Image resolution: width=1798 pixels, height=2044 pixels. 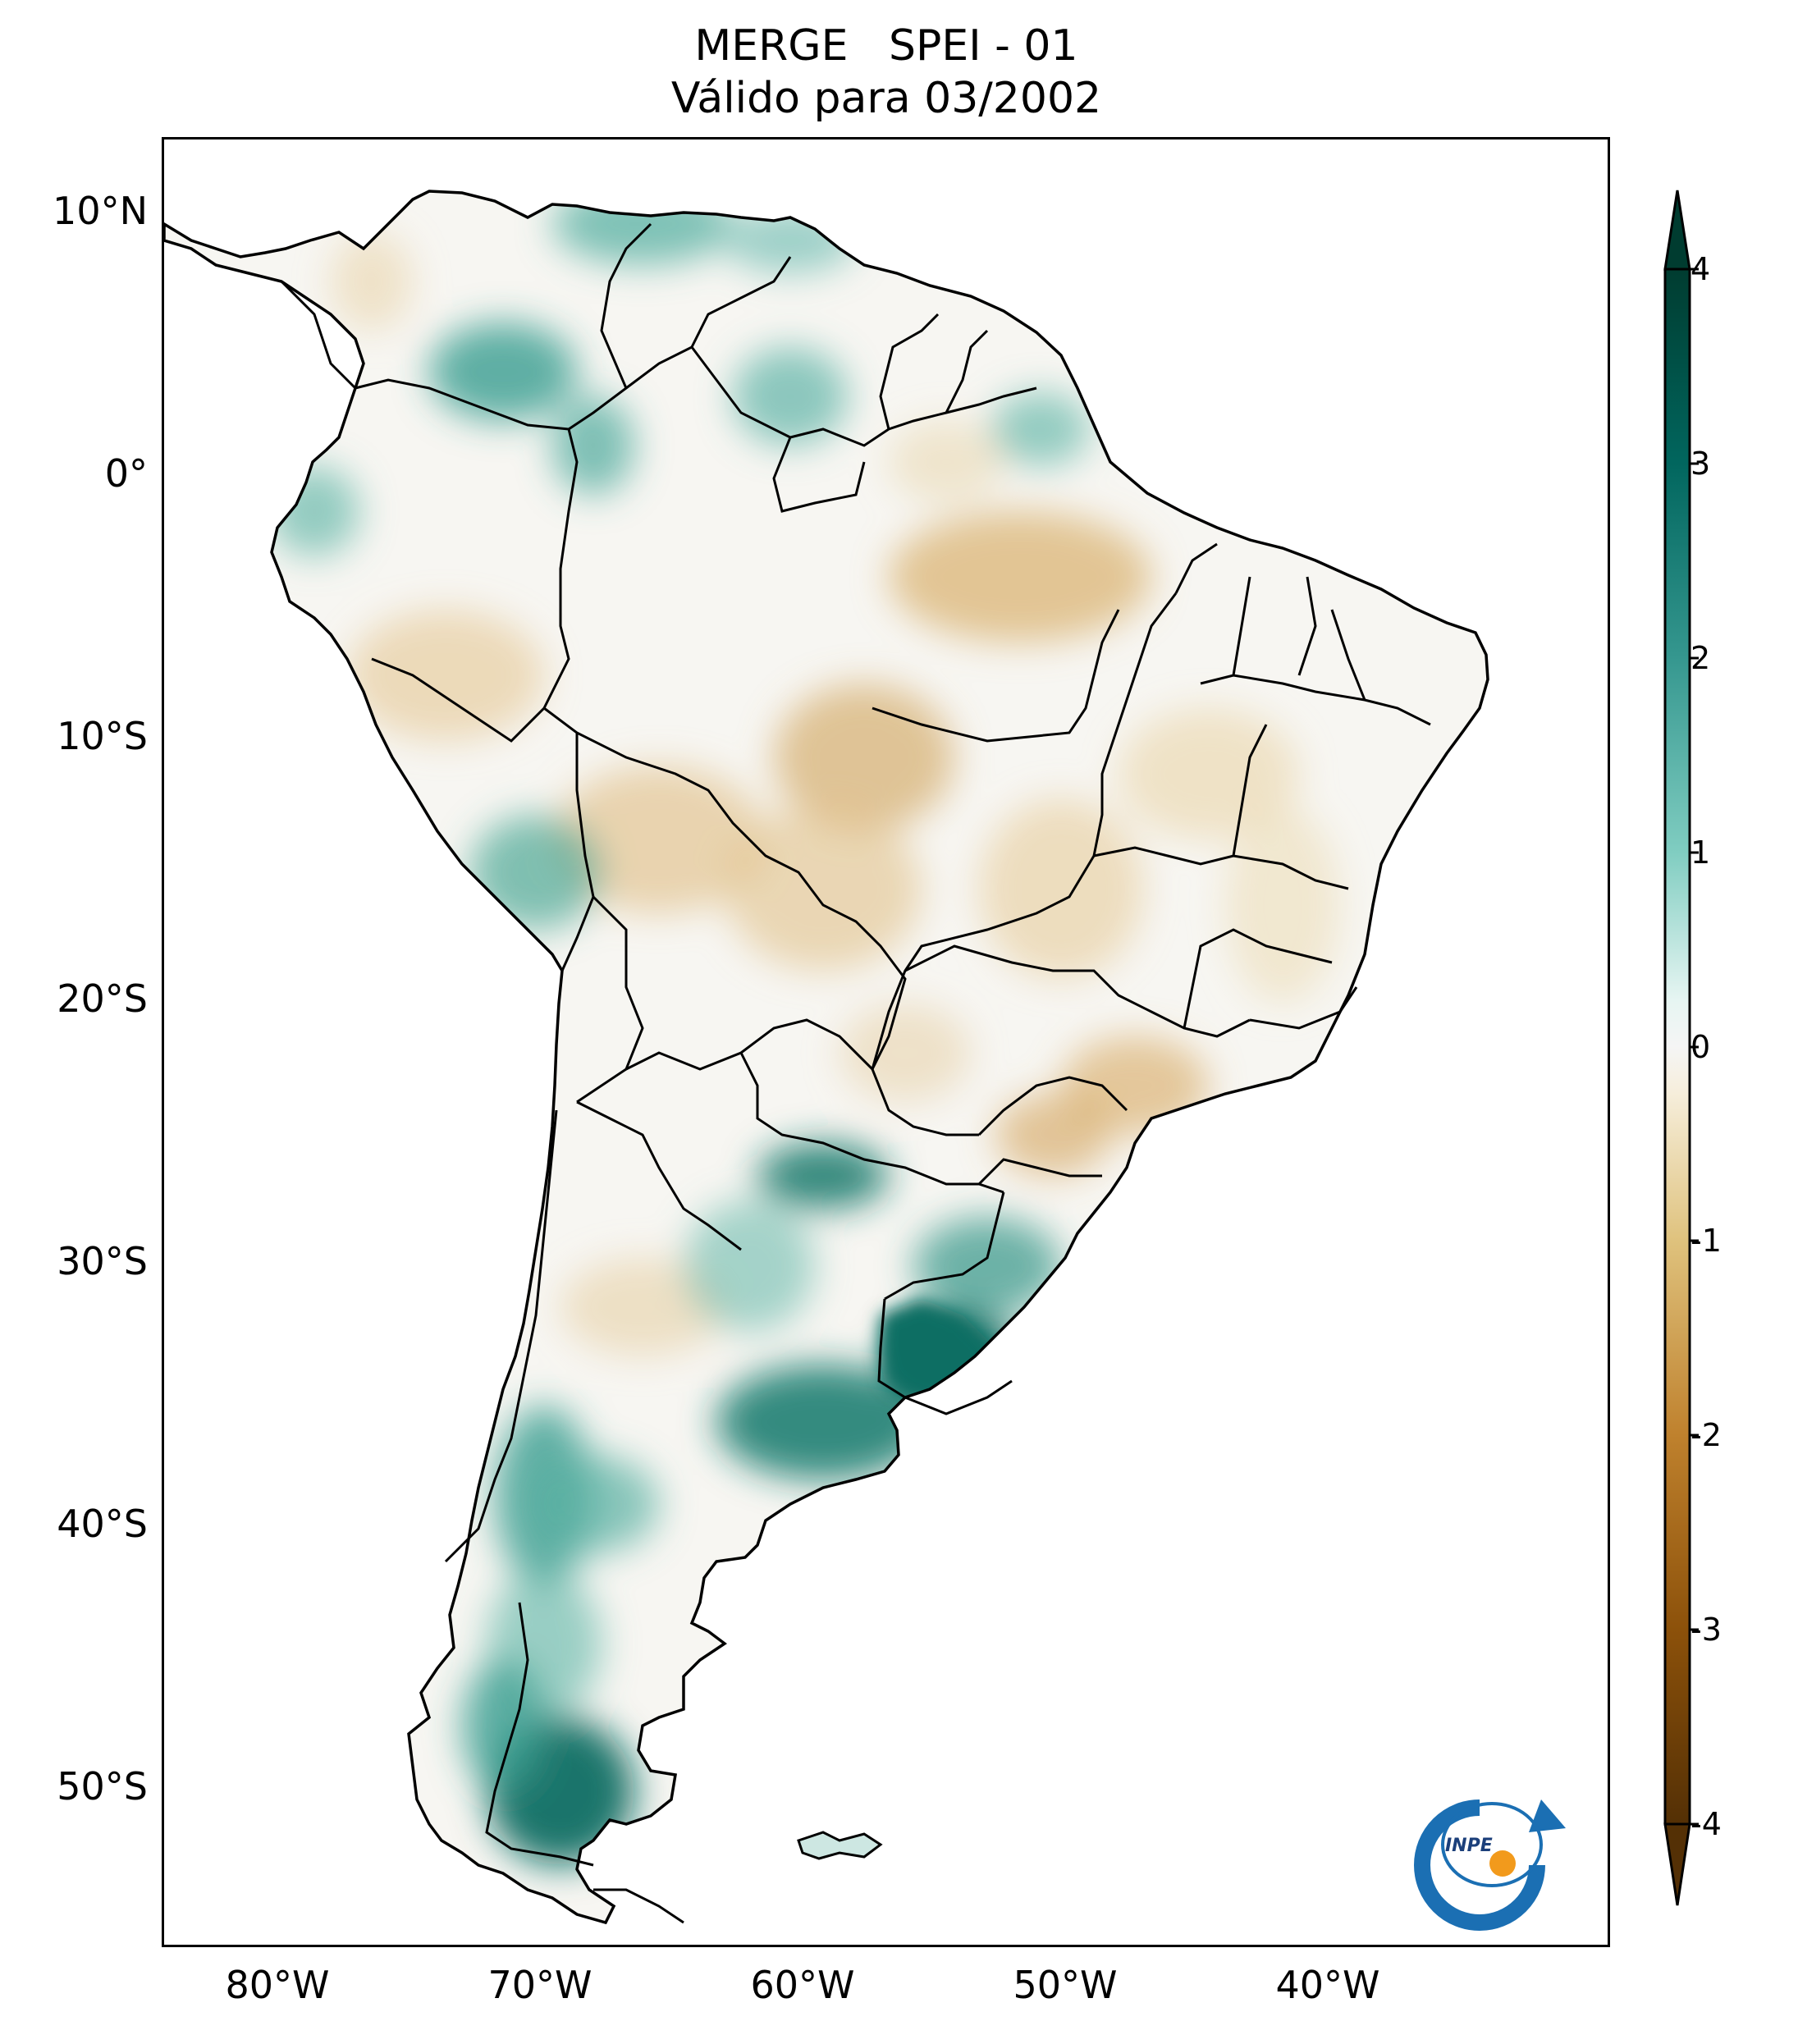 What do you see at coordinates (1065, 1985) in the screenshot?
I see `lon-label-50w: 50°W` at bounding box center [1065, 1985].